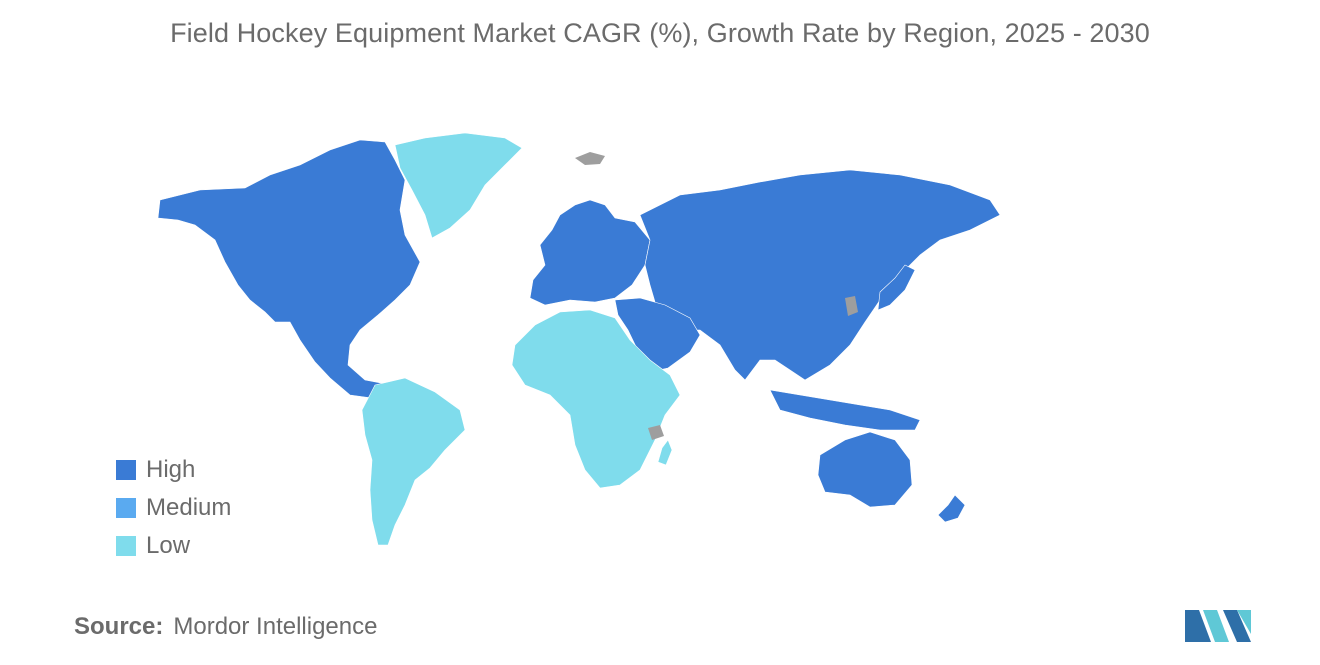  I want to click on legend: High Medium Low, so click(173, 508).